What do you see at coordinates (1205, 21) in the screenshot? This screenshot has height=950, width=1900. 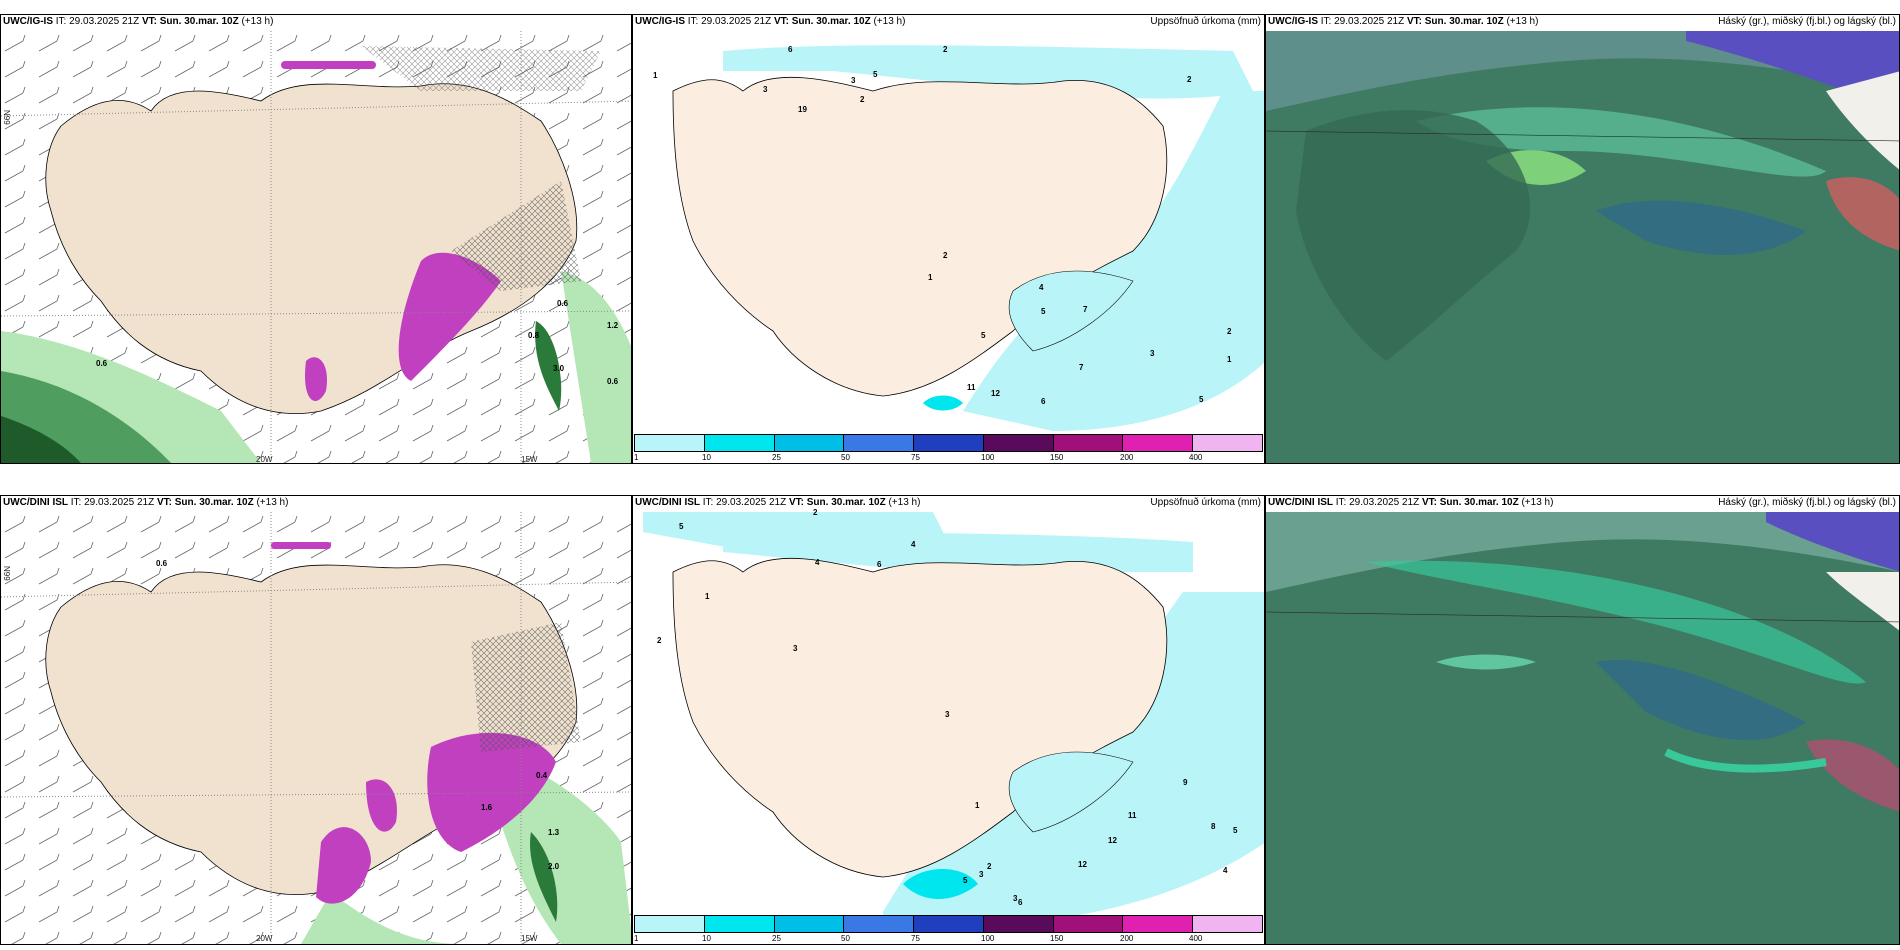 I see `field-title: Uppsöfnuð úrkoma (mm)` at bounding box center [1205, 21].